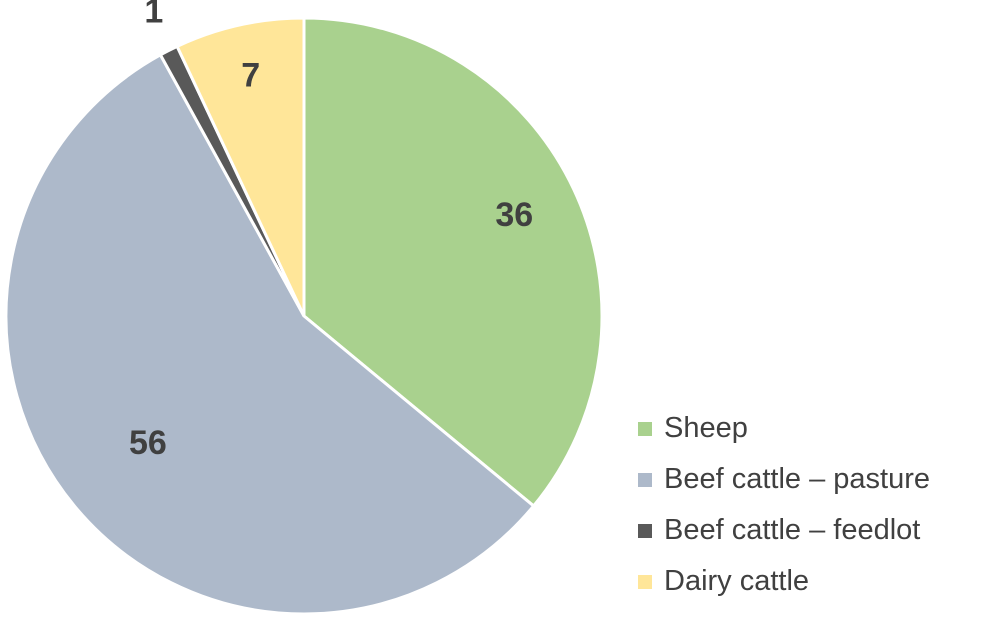 The width and height of the screenshot is (987, 620). I want to click on legend-label-2: Beef cattle – pasture, so click(797, 479).